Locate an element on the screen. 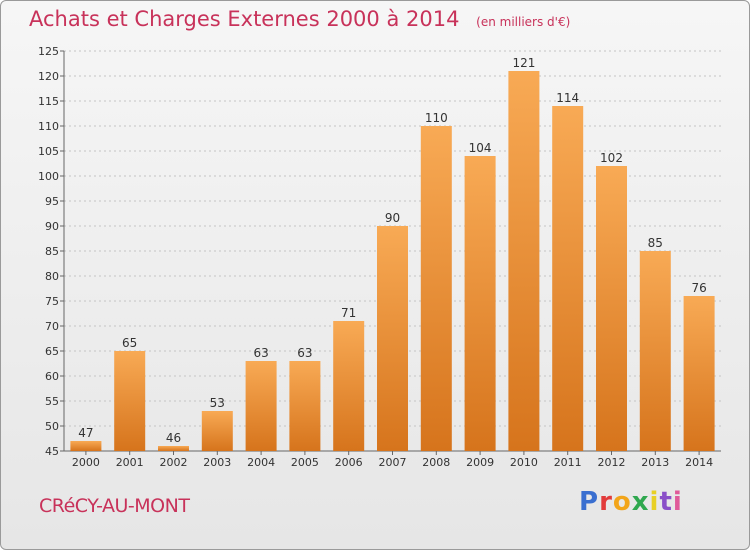  x-tick-label: 2013 is located at coordinates (655, 462).